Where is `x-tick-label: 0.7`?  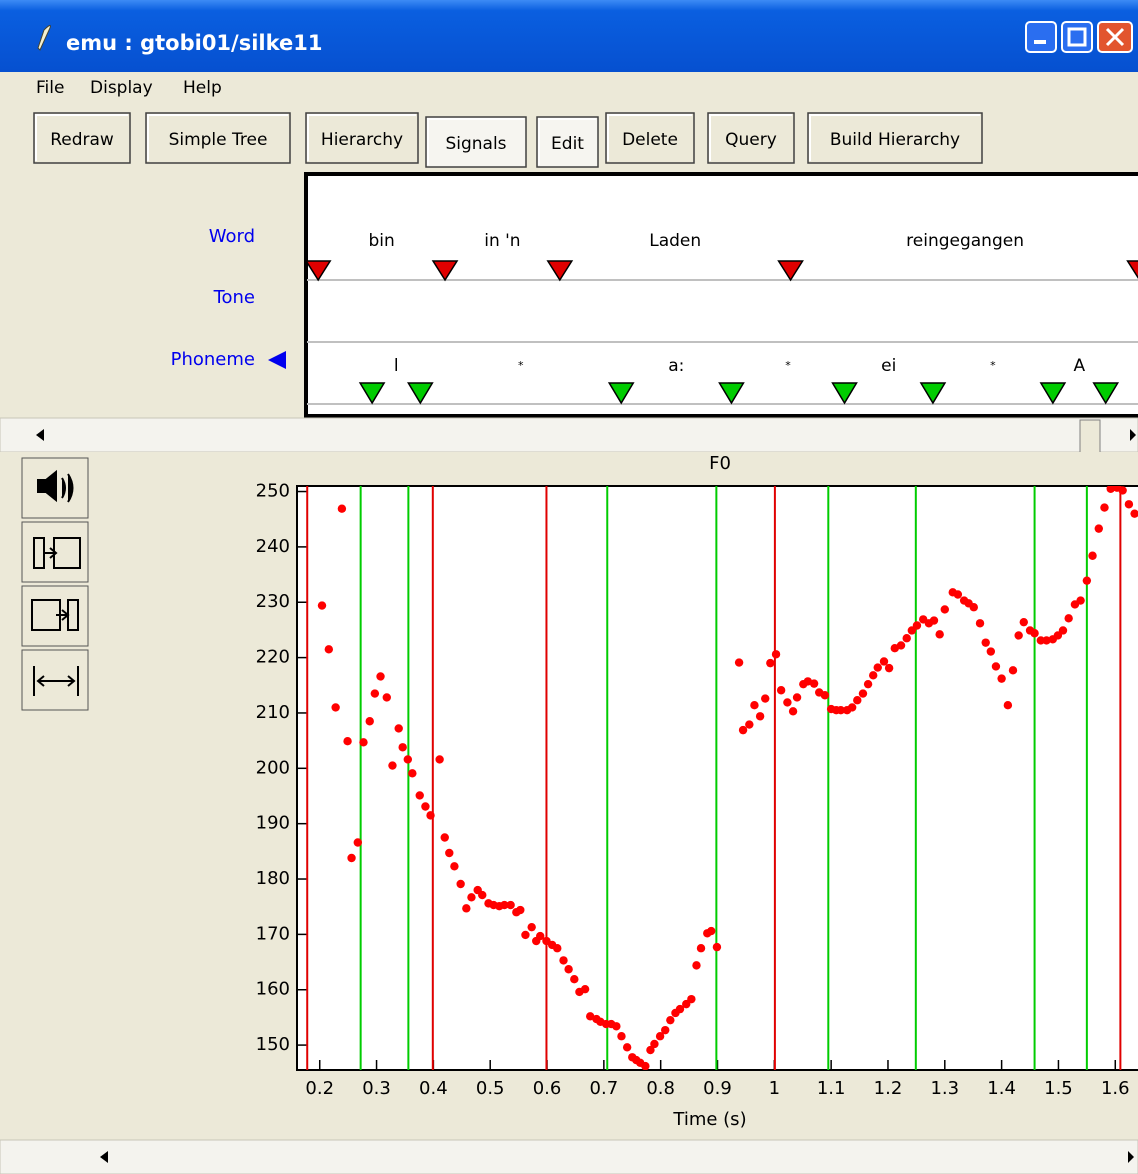
x-tick-label: 0.7 is located at coordinates (604, 1088).